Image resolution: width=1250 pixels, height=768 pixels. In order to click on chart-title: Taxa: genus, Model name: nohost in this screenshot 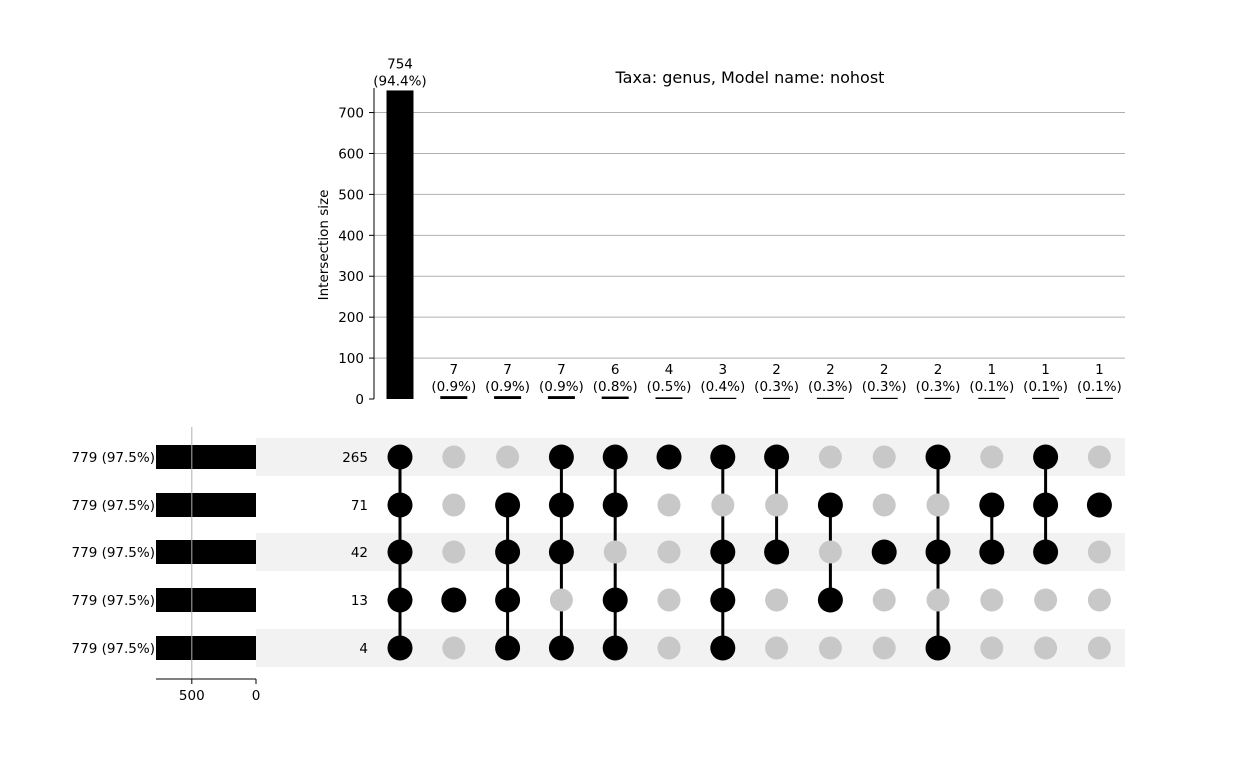, I will do `click(750, 77)`.